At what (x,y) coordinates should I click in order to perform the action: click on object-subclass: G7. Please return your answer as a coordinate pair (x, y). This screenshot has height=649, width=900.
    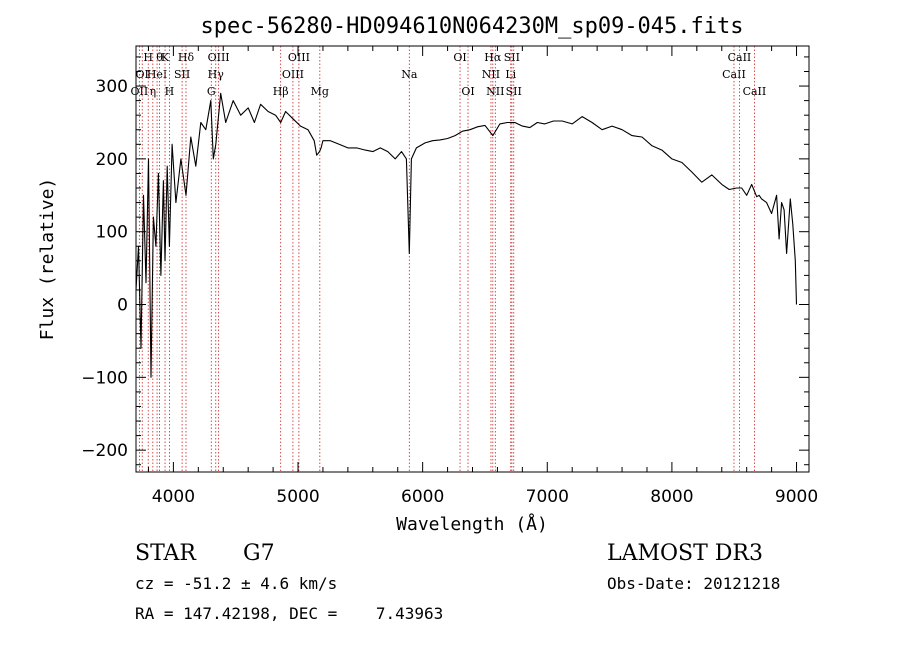
    Looking at the image, I should click on (259, 553).